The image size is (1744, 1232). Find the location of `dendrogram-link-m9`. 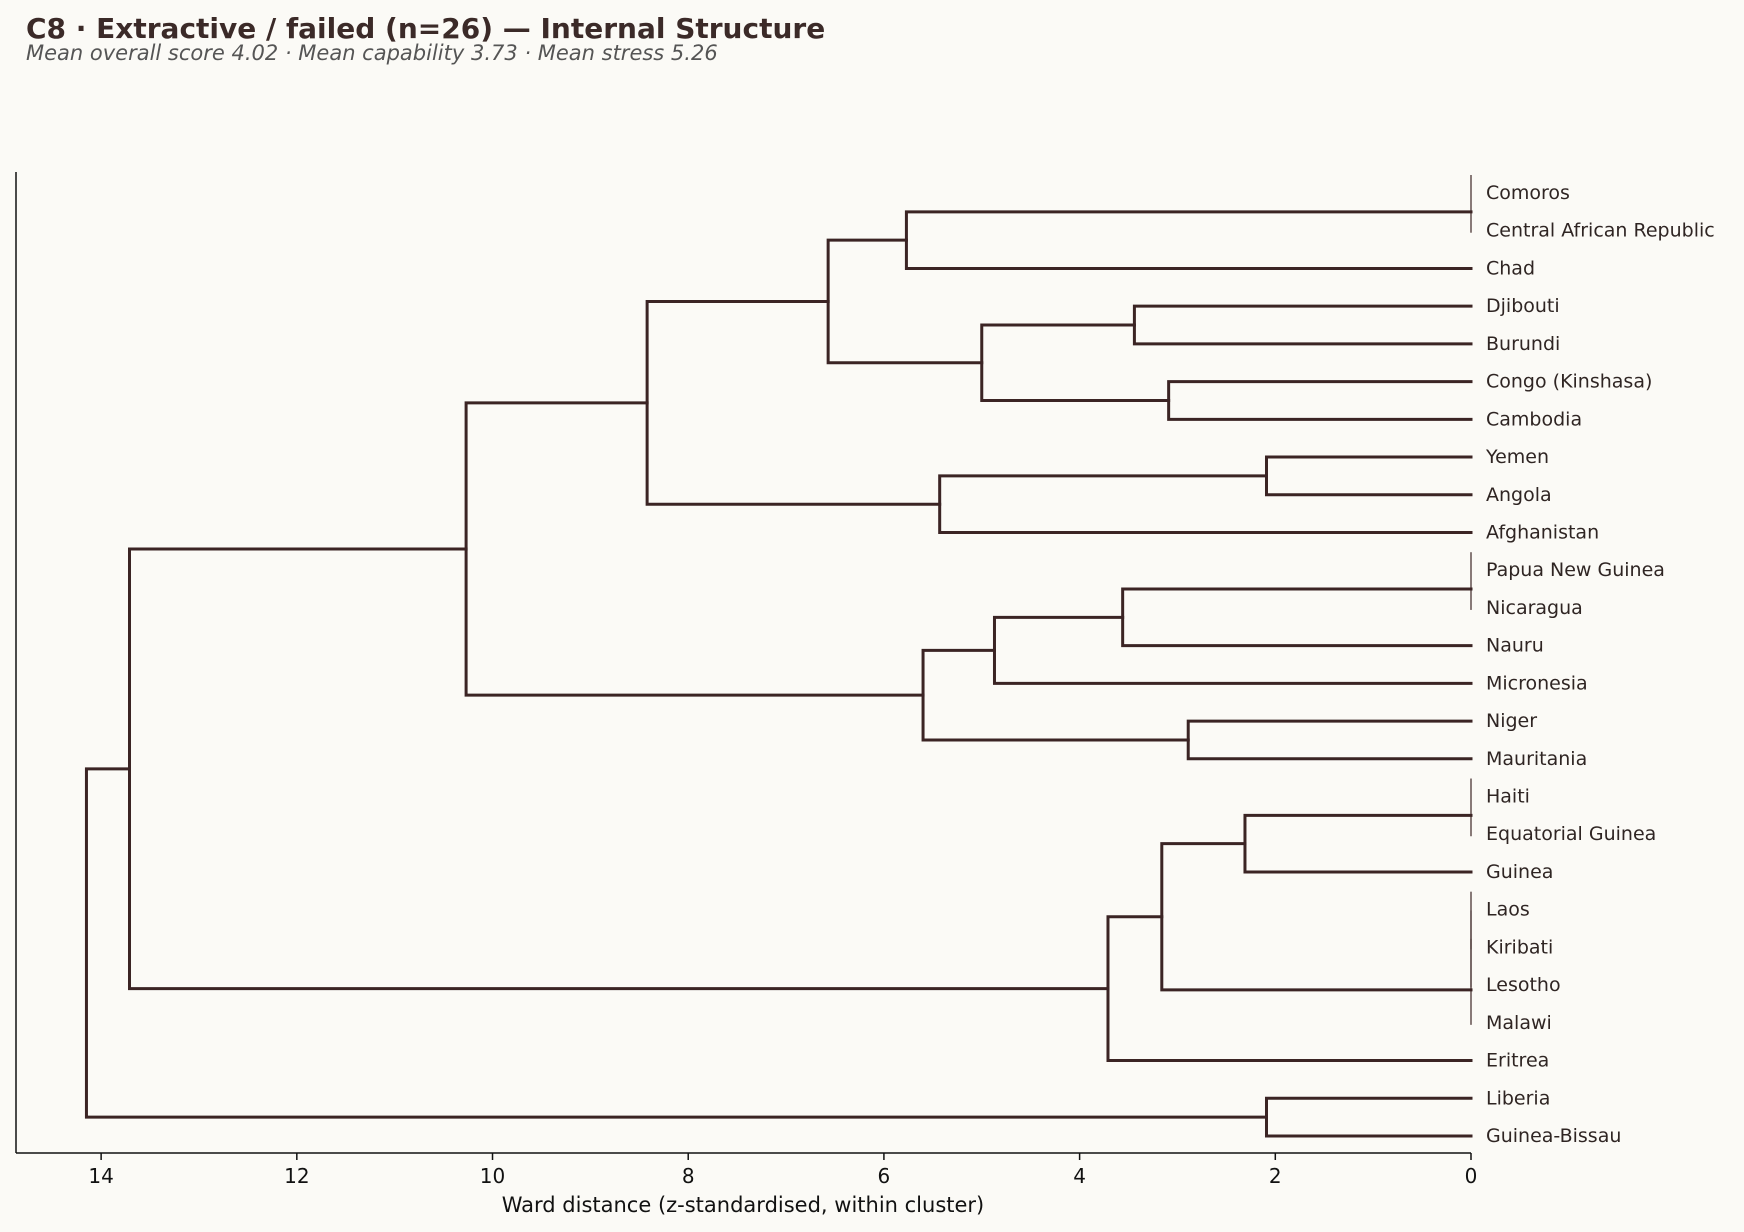

dendrogram-link-m9 is located at coordinates (793, 402).